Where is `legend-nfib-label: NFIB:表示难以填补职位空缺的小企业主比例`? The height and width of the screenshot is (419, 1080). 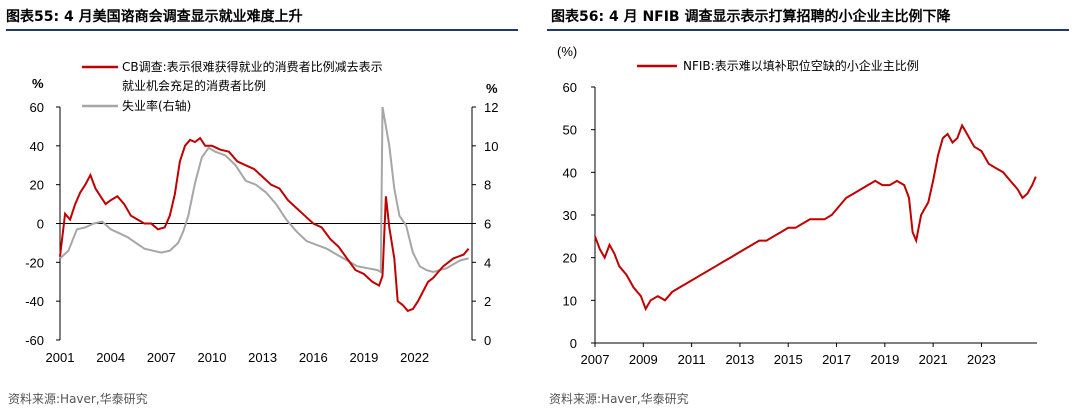
legend-nfib-label: NFIB:表示难以填补职位空缺的小企业主比例 is located at coordinates (801, 65).